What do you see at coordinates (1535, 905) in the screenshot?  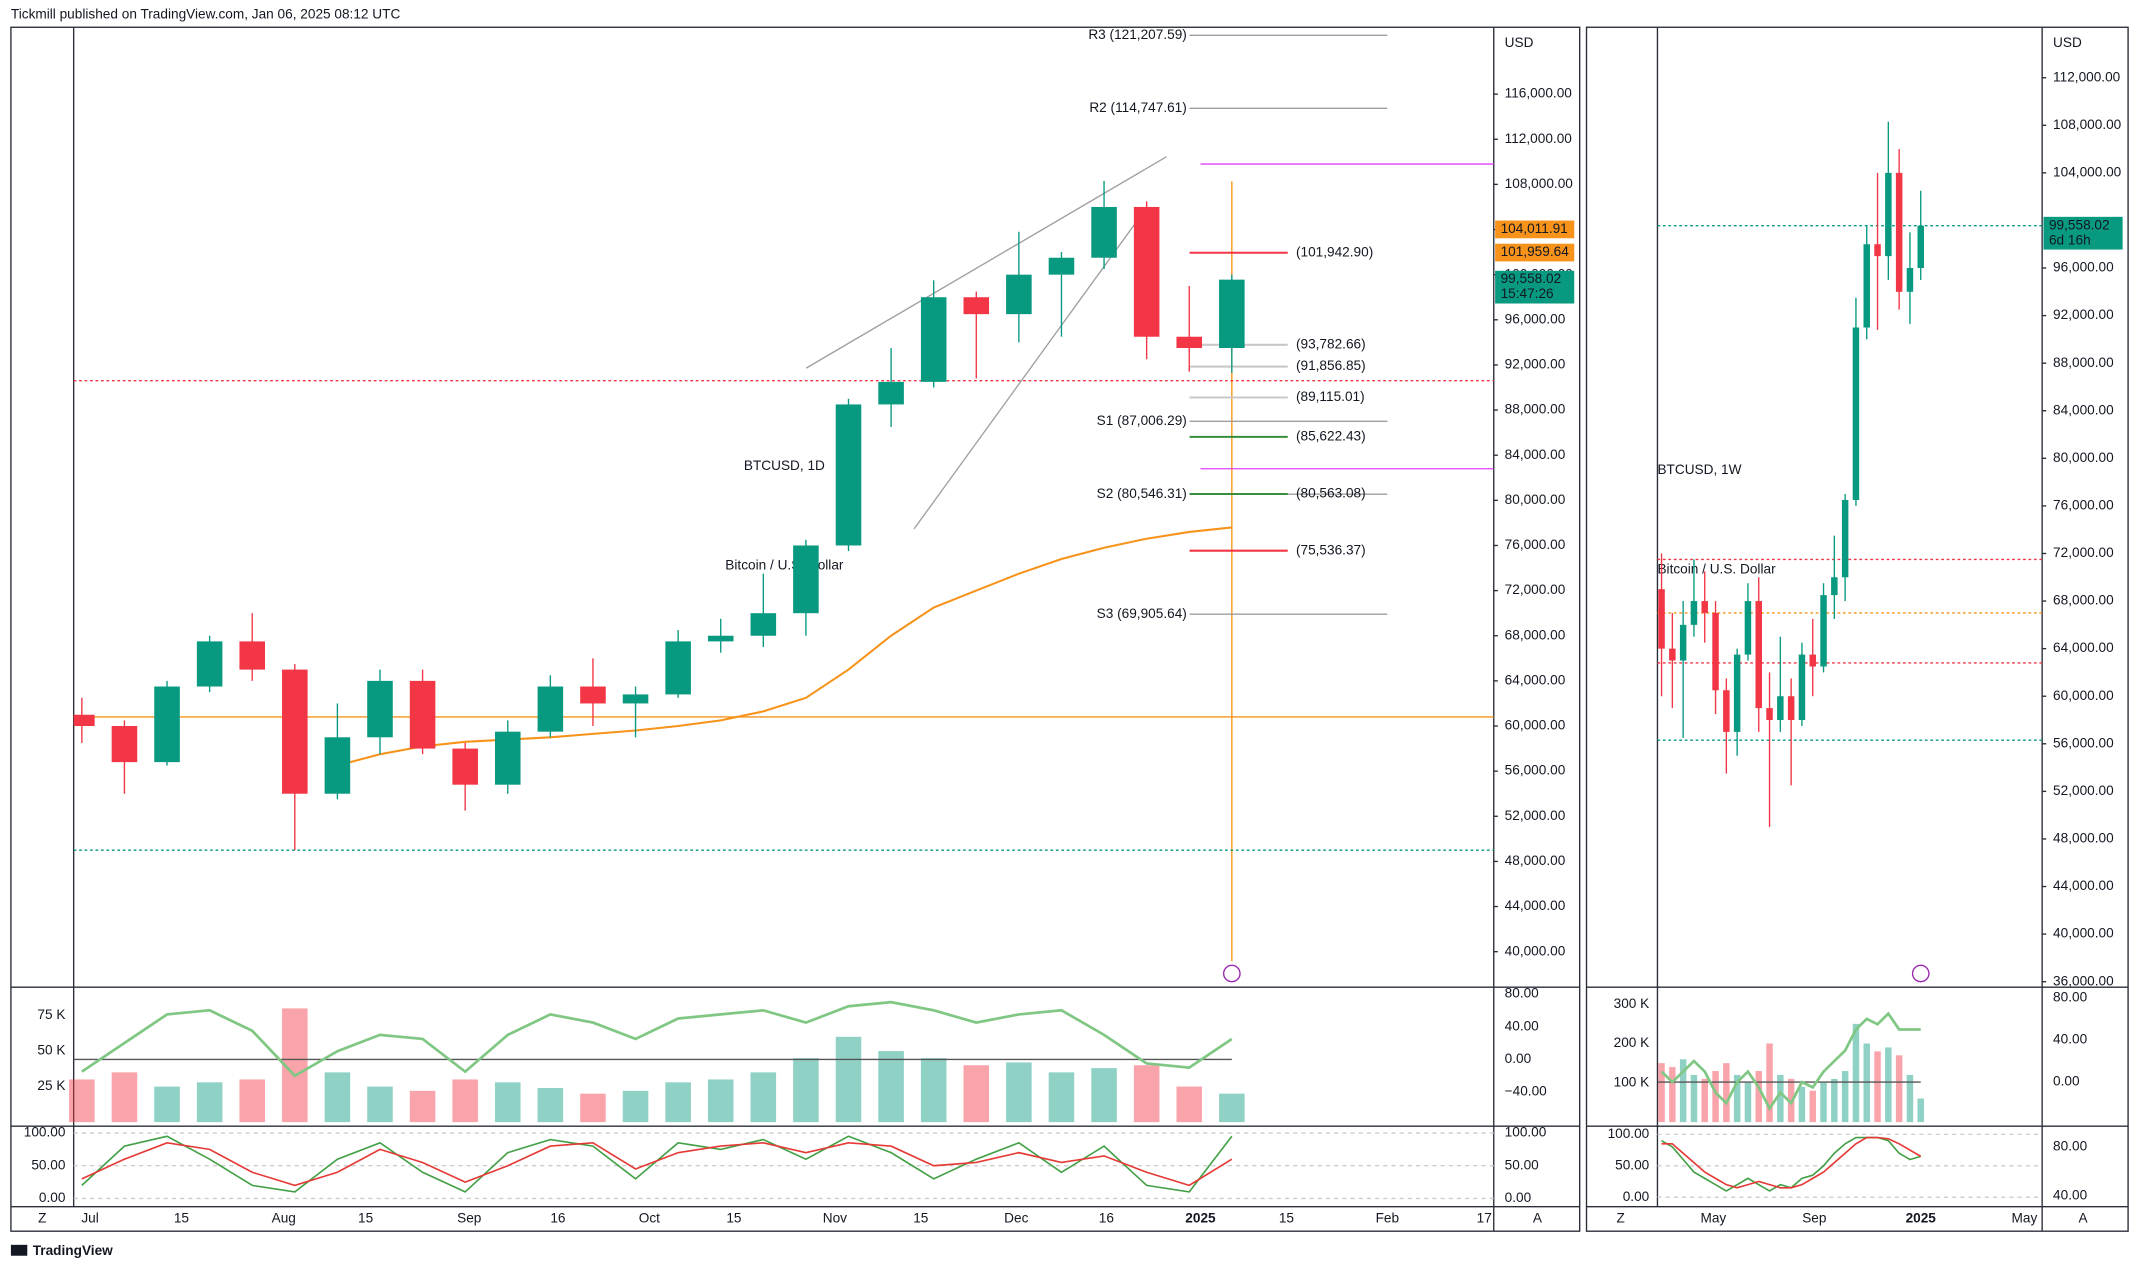 I see `y-tick-label: 44,000.00` at bounding box center [1535, 905].